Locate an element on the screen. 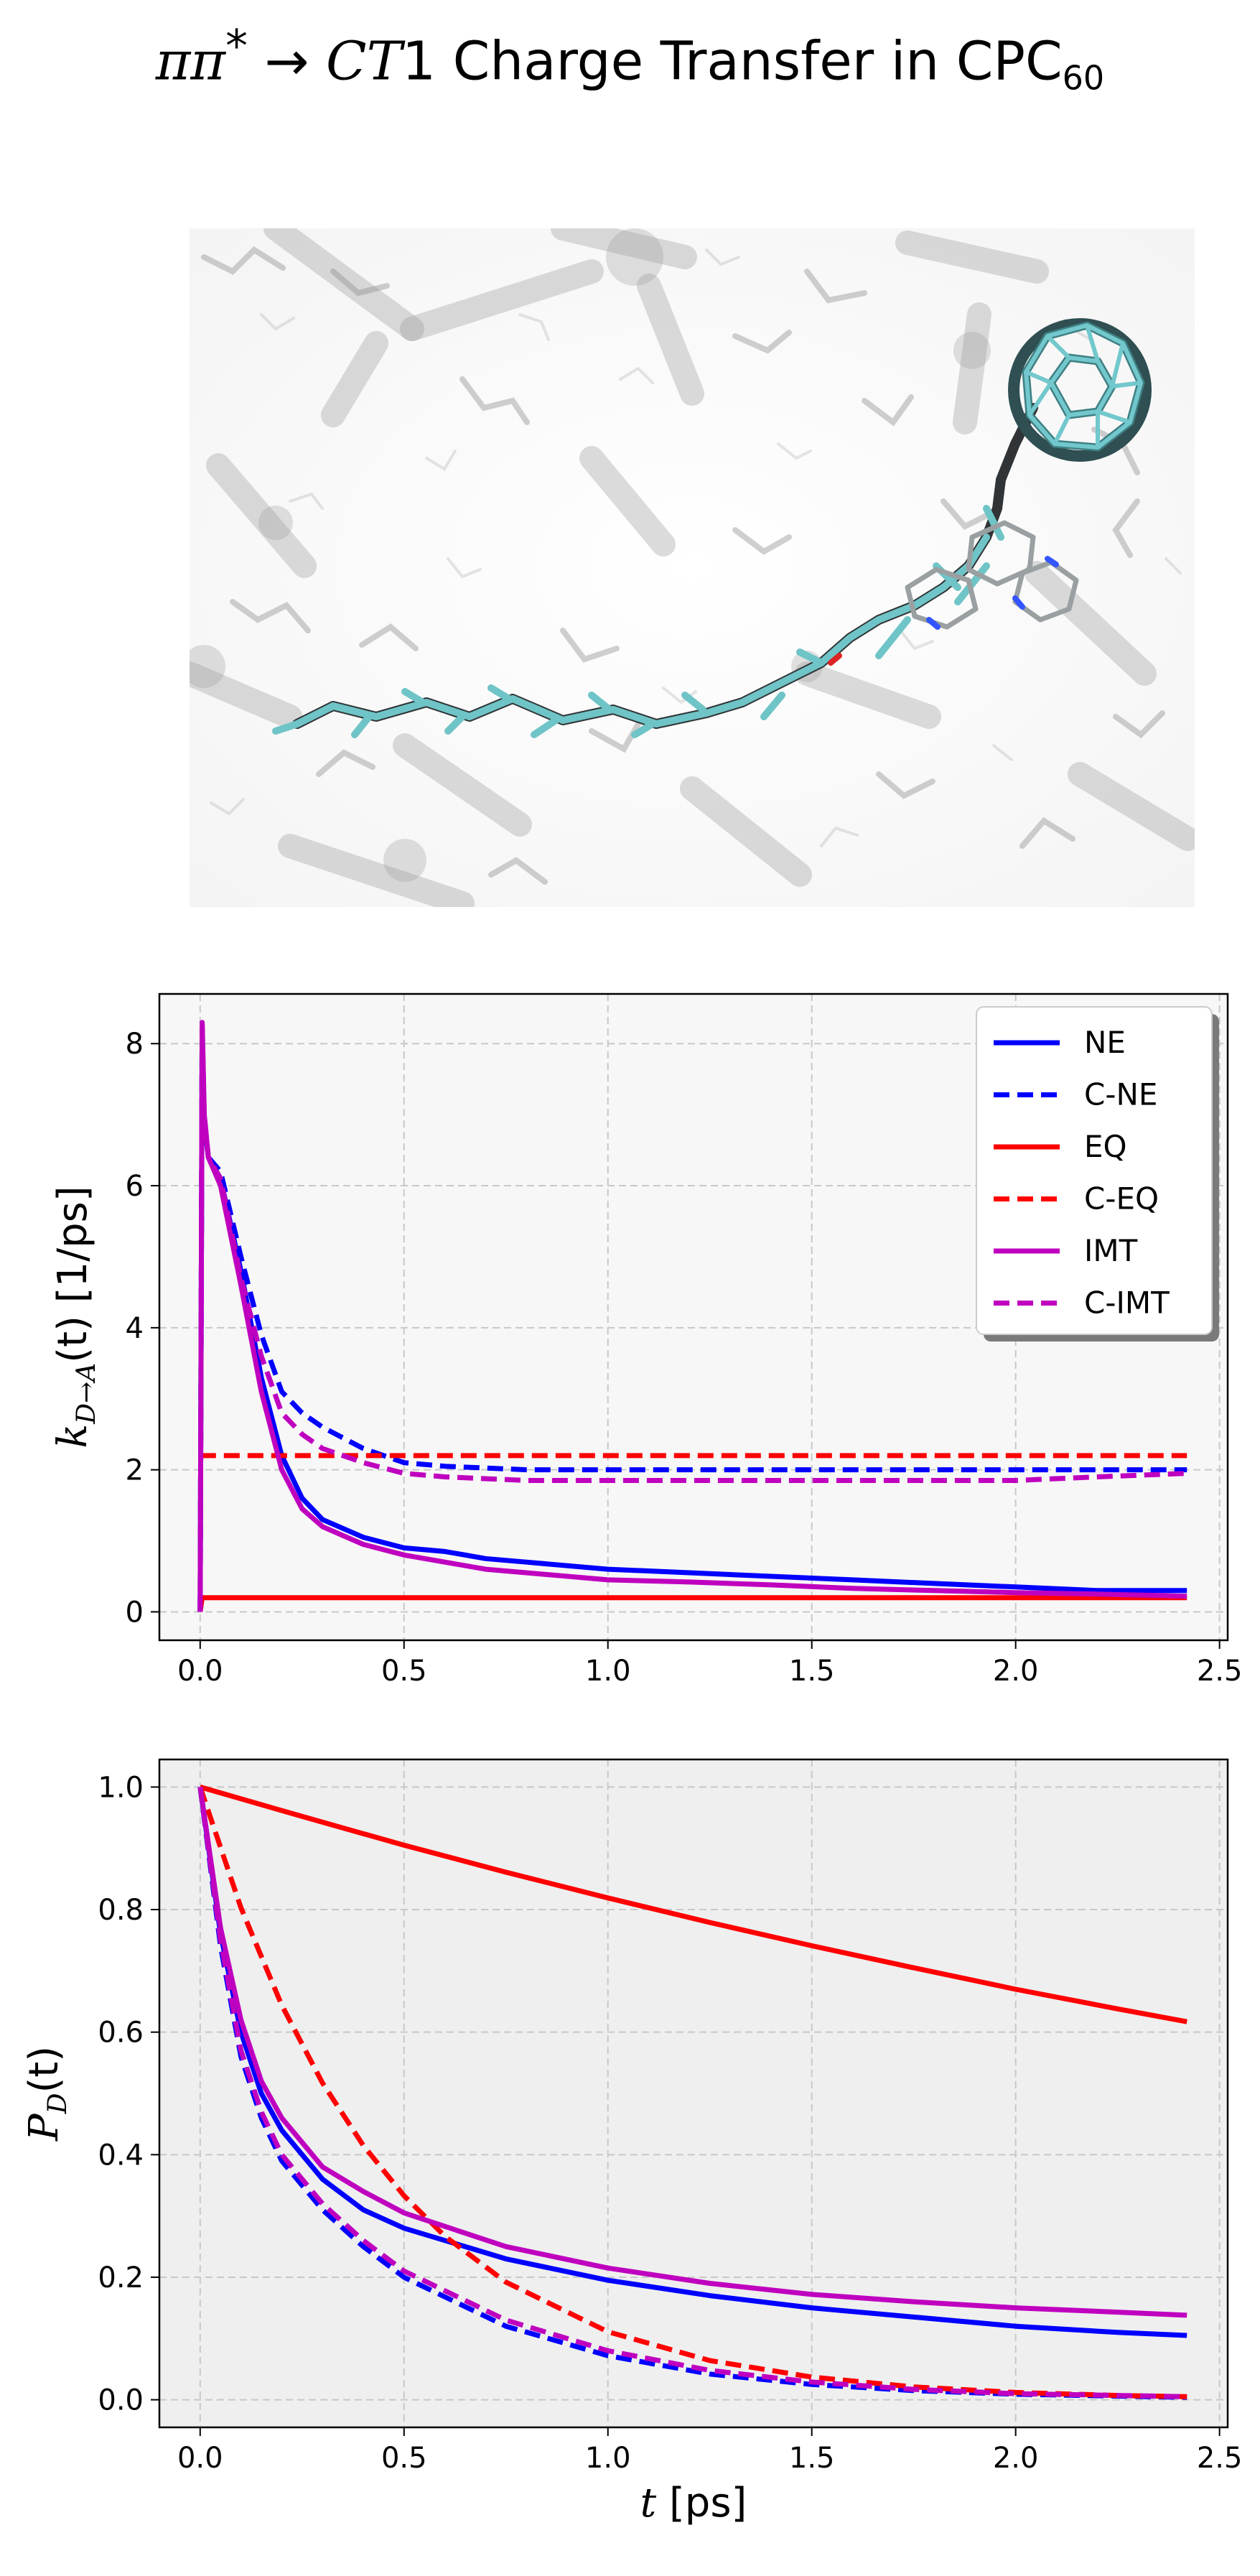  y-tick-label: 6 is located at coordinates (135, 1186).